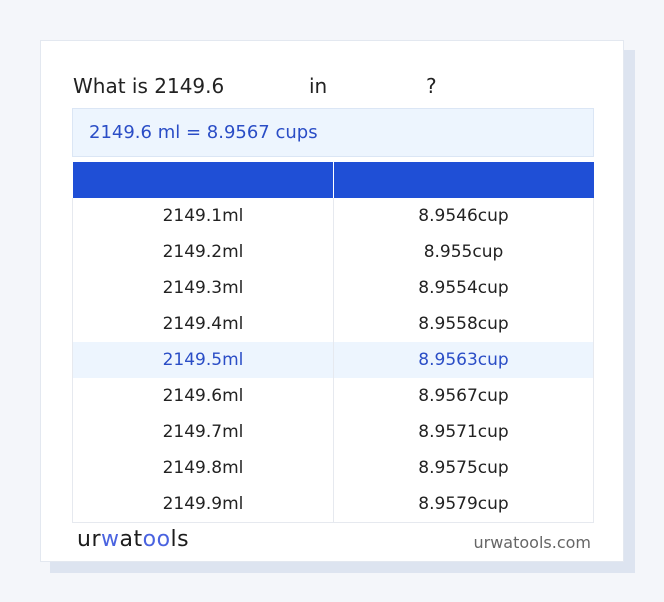  I want to click on table-row: 2149.9ml 8.9579cup, so click(333, 504).